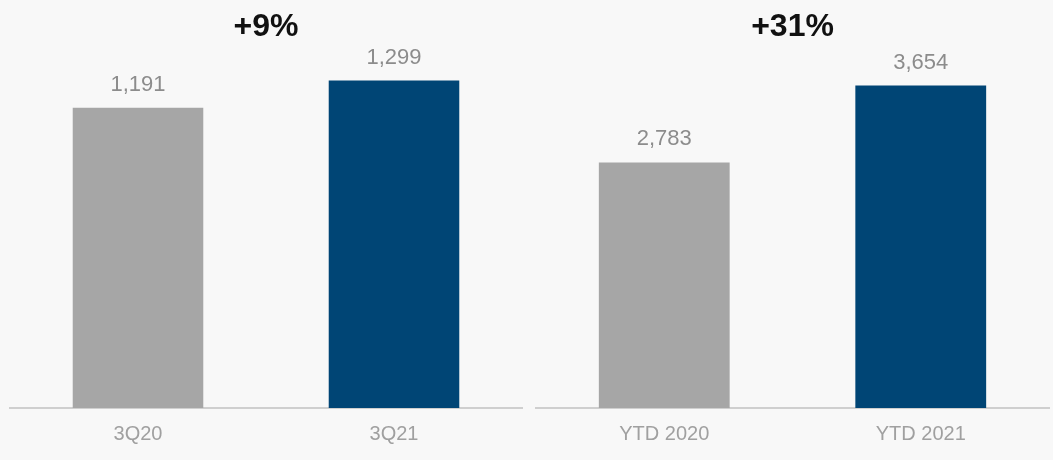 The width and height of the screenshot is (1053, 460). What do you see at coordinates (920, 432) in the screenshot?
I see `x-tick-label: YTD 2021` at bounding box center [920, 432].